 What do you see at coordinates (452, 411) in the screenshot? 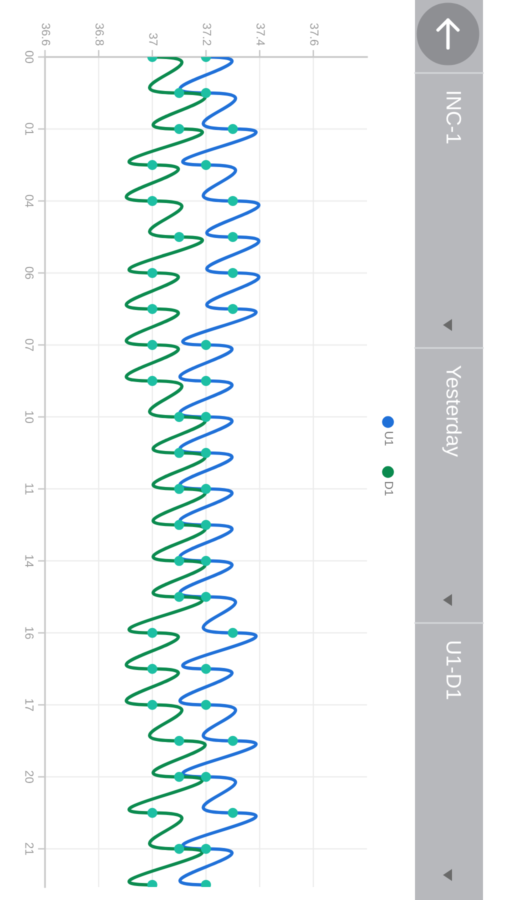
I see `text: Yesterday` at bounding box center [452, 411].